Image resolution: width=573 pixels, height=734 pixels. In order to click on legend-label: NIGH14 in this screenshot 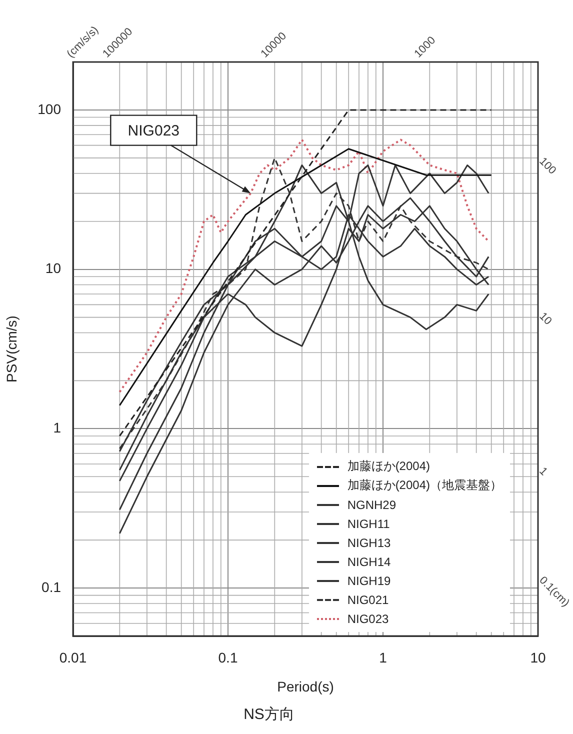, I will do `click(369, 561)`.